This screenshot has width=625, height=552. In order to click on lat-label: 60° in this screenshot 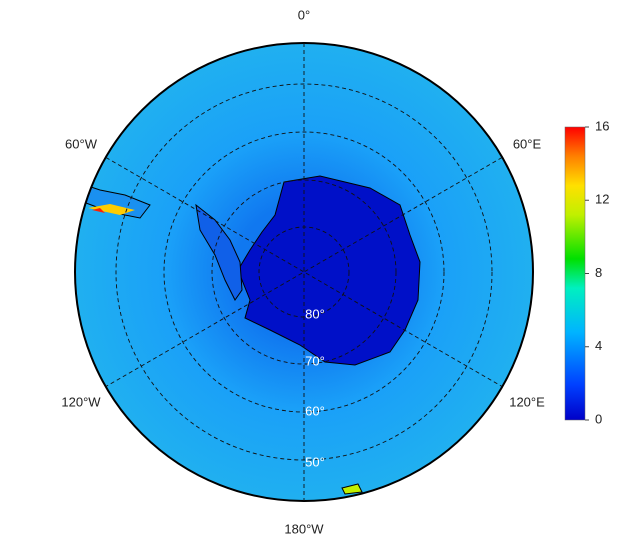, I will do `click(315, 410)`.